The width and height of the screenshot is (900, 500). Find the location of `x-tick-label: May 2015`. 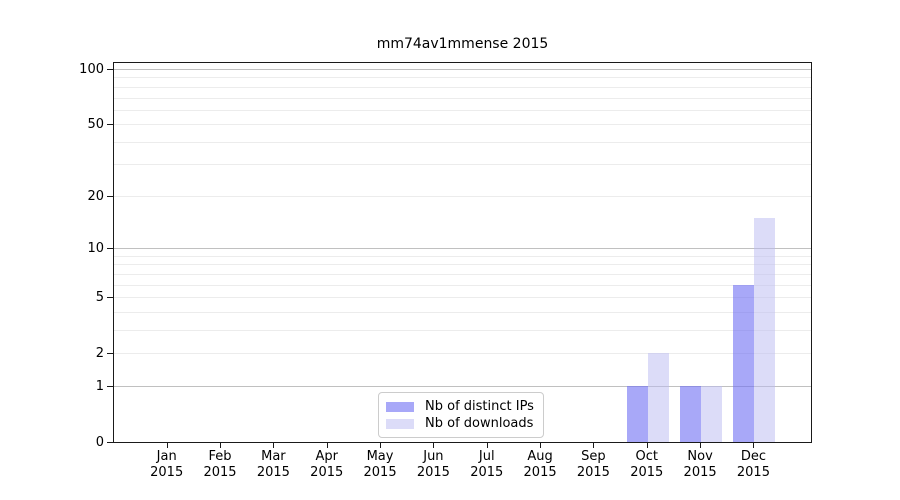

x-tick-label: May 2015 is located at coordinates (380, 464).